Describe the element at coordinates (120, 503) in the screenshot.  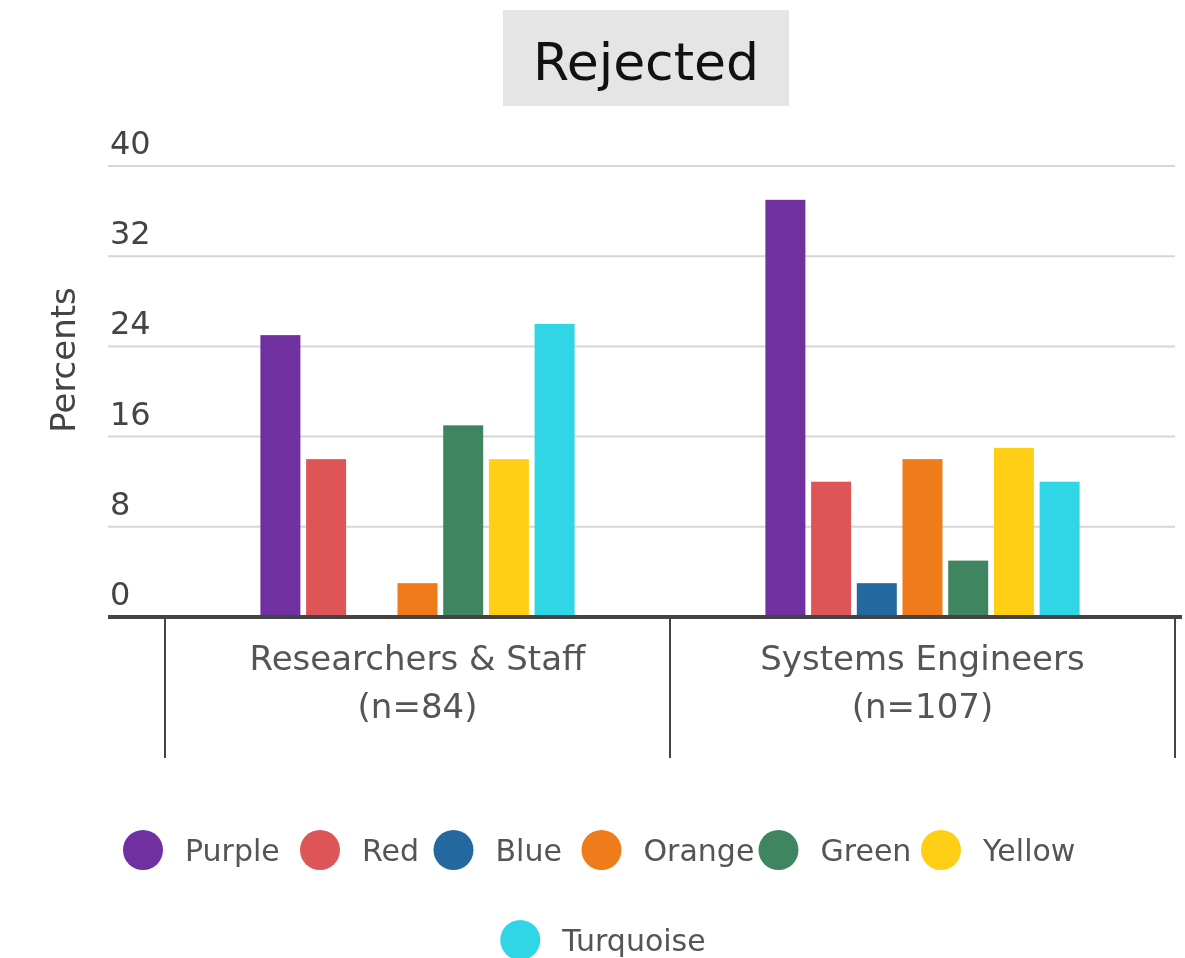
I see `y-tick-label: 8` at that location.